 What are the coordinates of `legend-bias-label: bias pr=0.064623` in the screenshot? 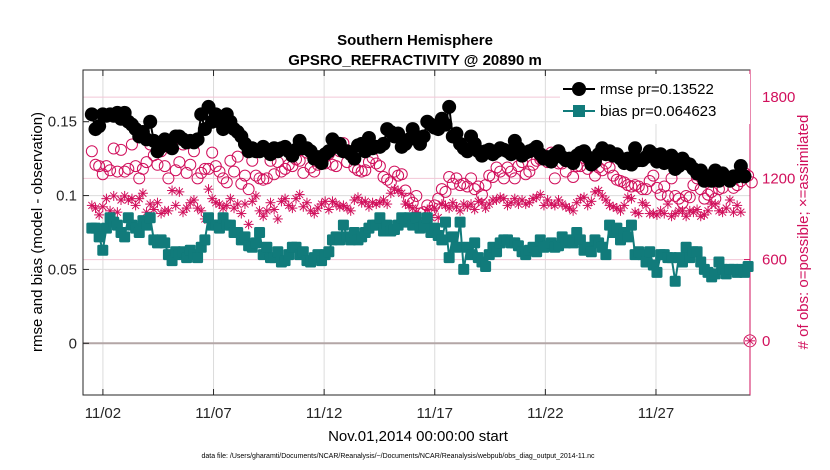 It's located at (658, 111).